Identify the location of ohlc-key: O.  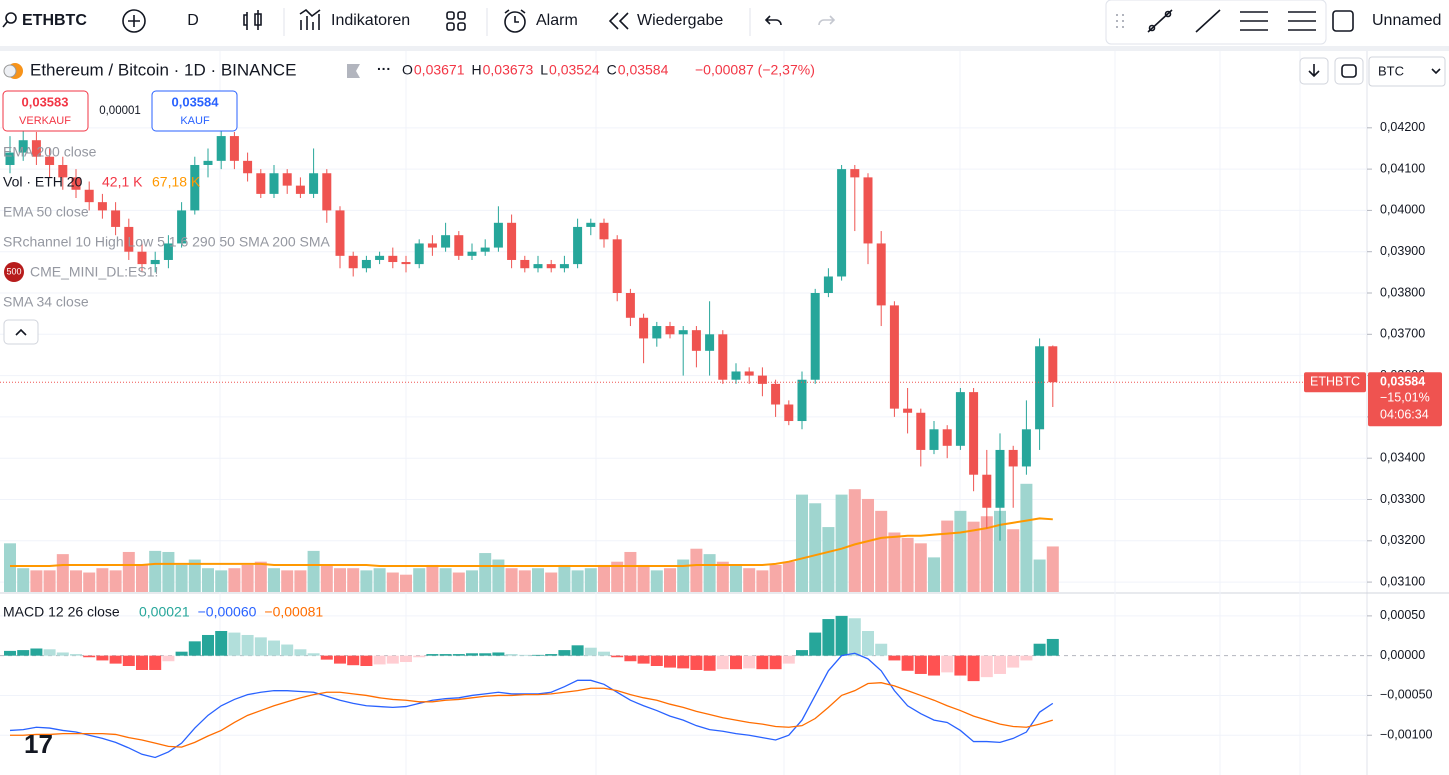
(407, 70).